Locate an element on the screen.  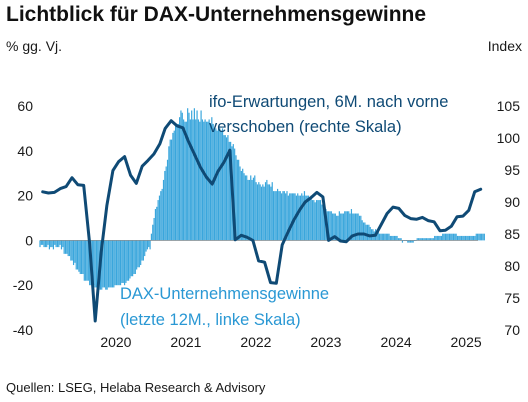
left-tick-label: -40 is located at coordinates (23, 330).